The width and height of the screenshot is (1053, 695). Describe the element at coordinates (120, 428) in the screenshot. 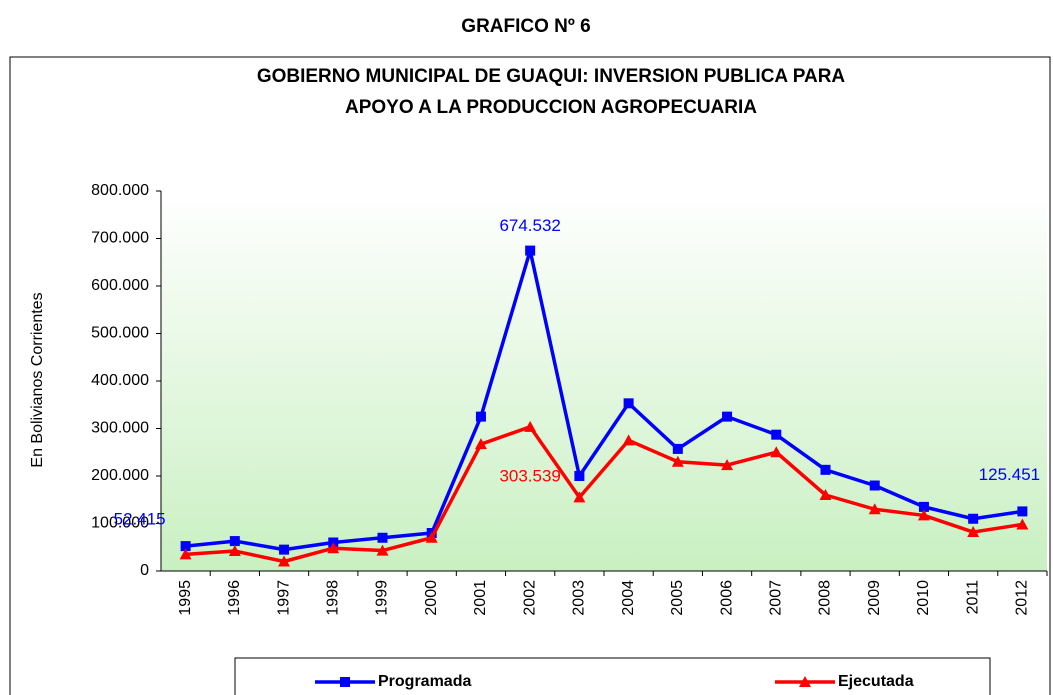

I see `y-tick-label: 300.000` at that location.